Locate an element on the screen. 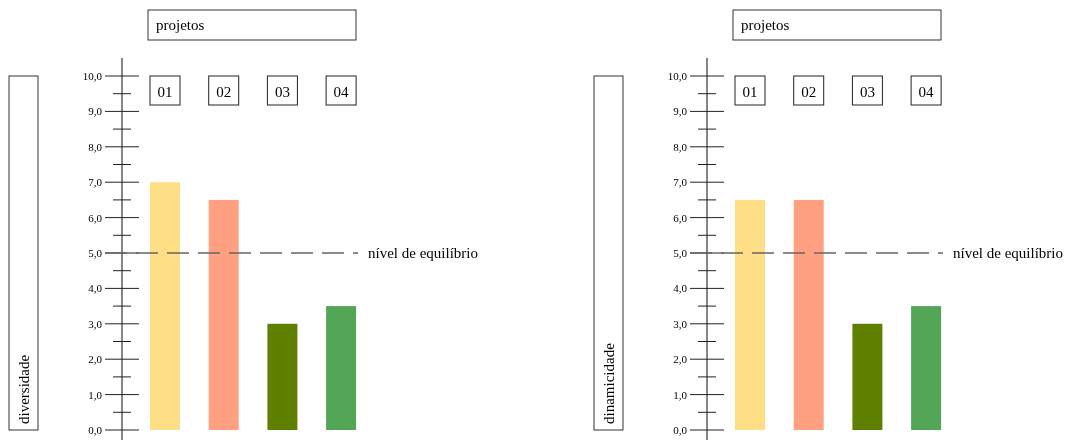  y-axis-title: diversidade is located at coordinates (24, 389).